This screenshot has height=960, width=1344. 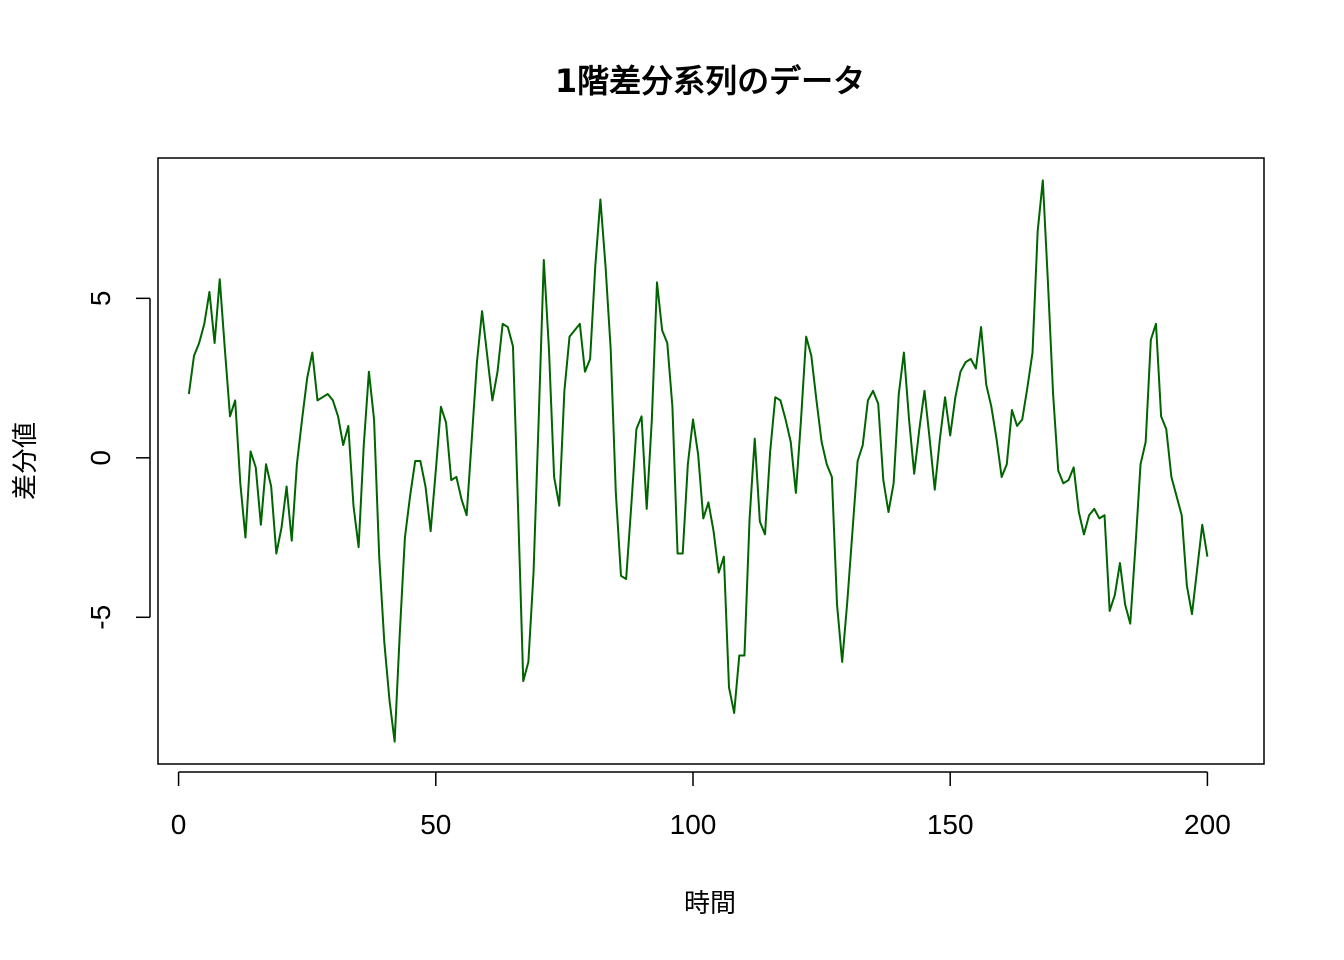 I want to click on x-tick-label: 200, so click(x=1207, y=824).